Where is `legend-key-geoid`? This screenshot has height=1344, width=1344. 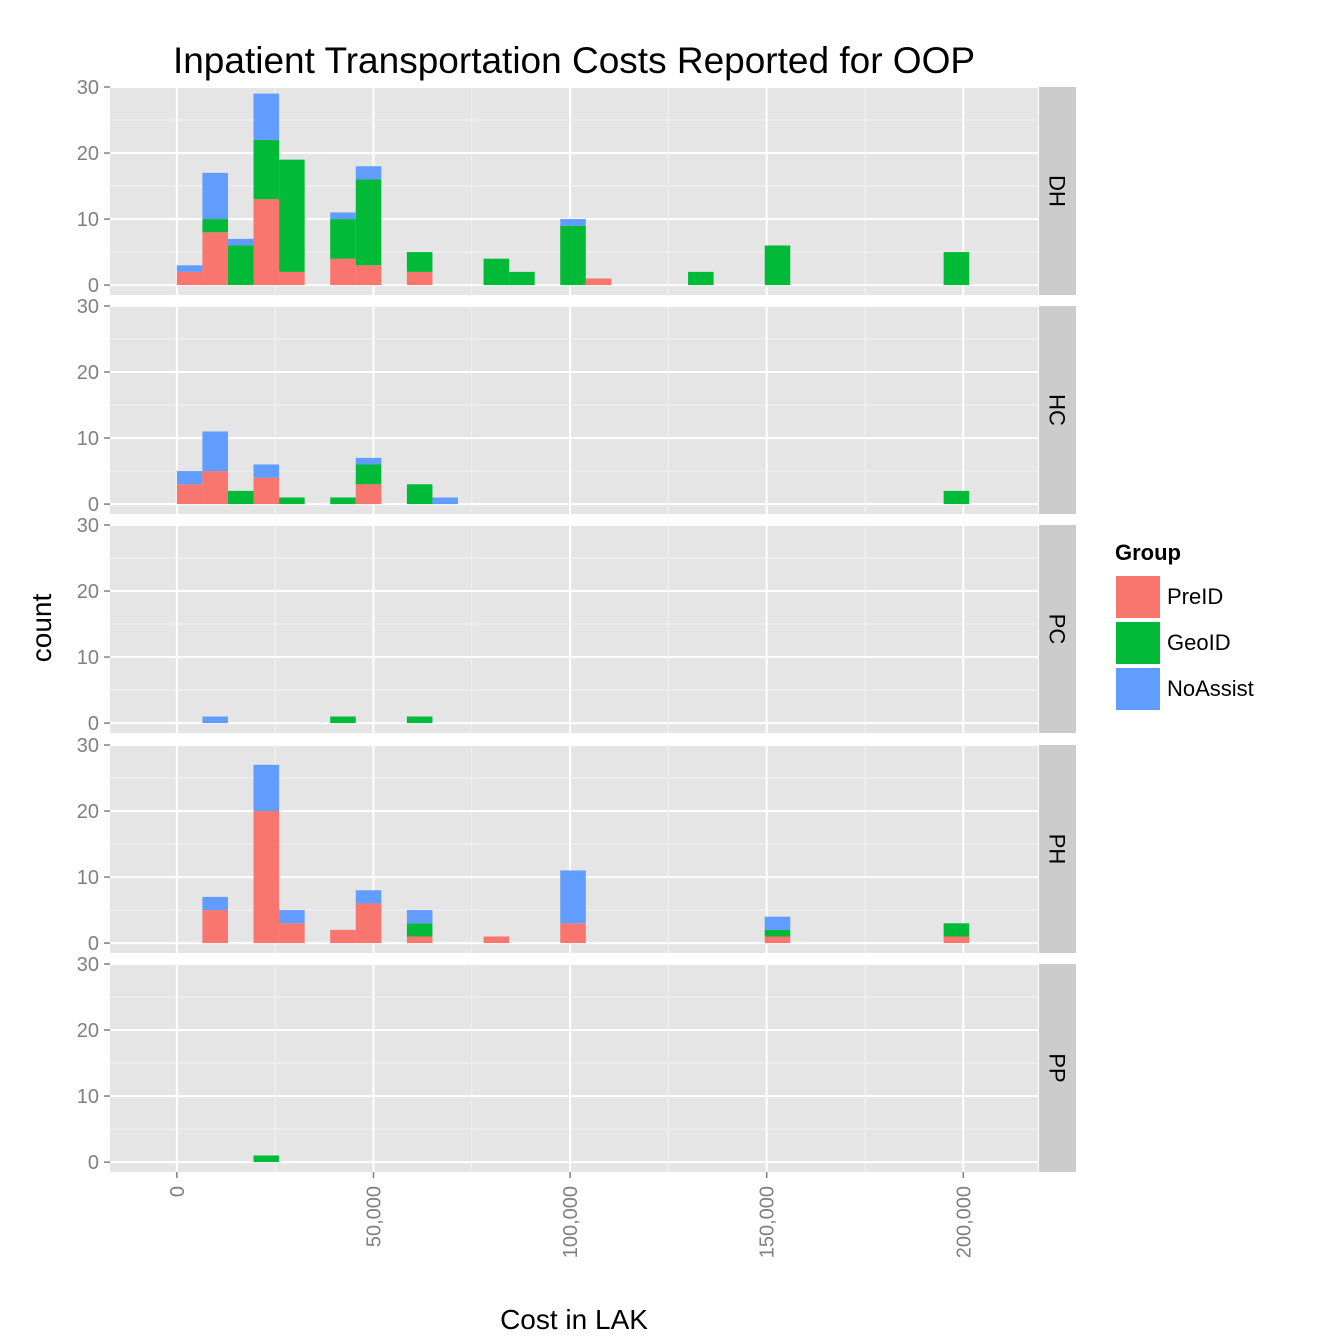
legend-key-geoid is located at coordinates (1138, 643).